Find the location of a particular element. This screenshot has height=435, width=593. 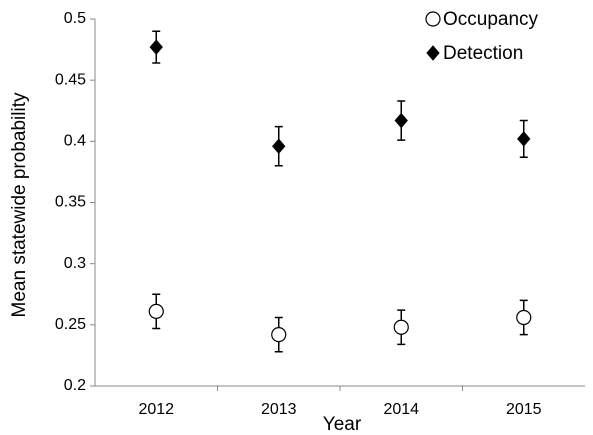

y-tick-label: 0.5 is located at coordinates (75, 18).